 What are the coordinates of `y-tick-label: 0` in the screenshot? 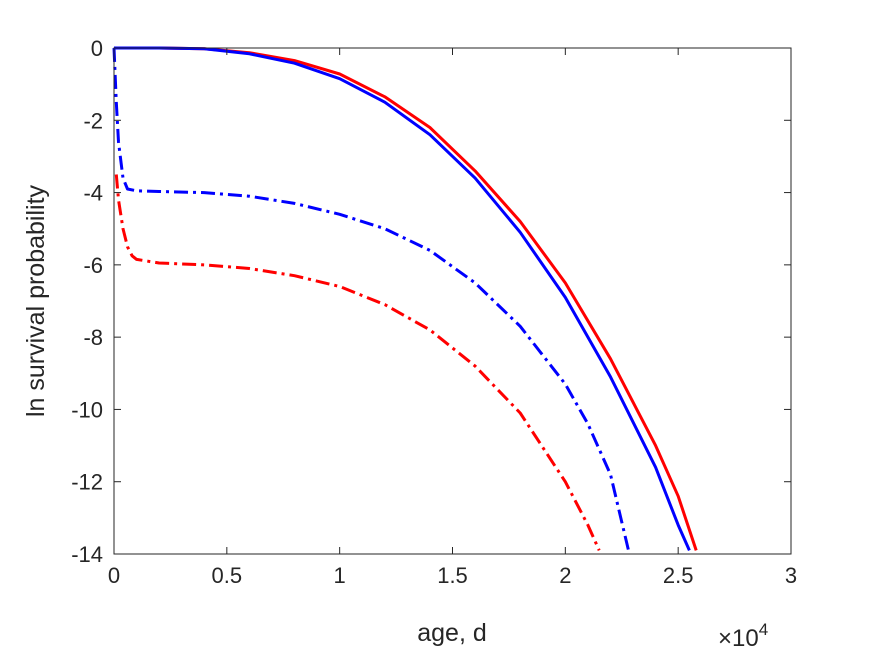 It's located at (97, 48).